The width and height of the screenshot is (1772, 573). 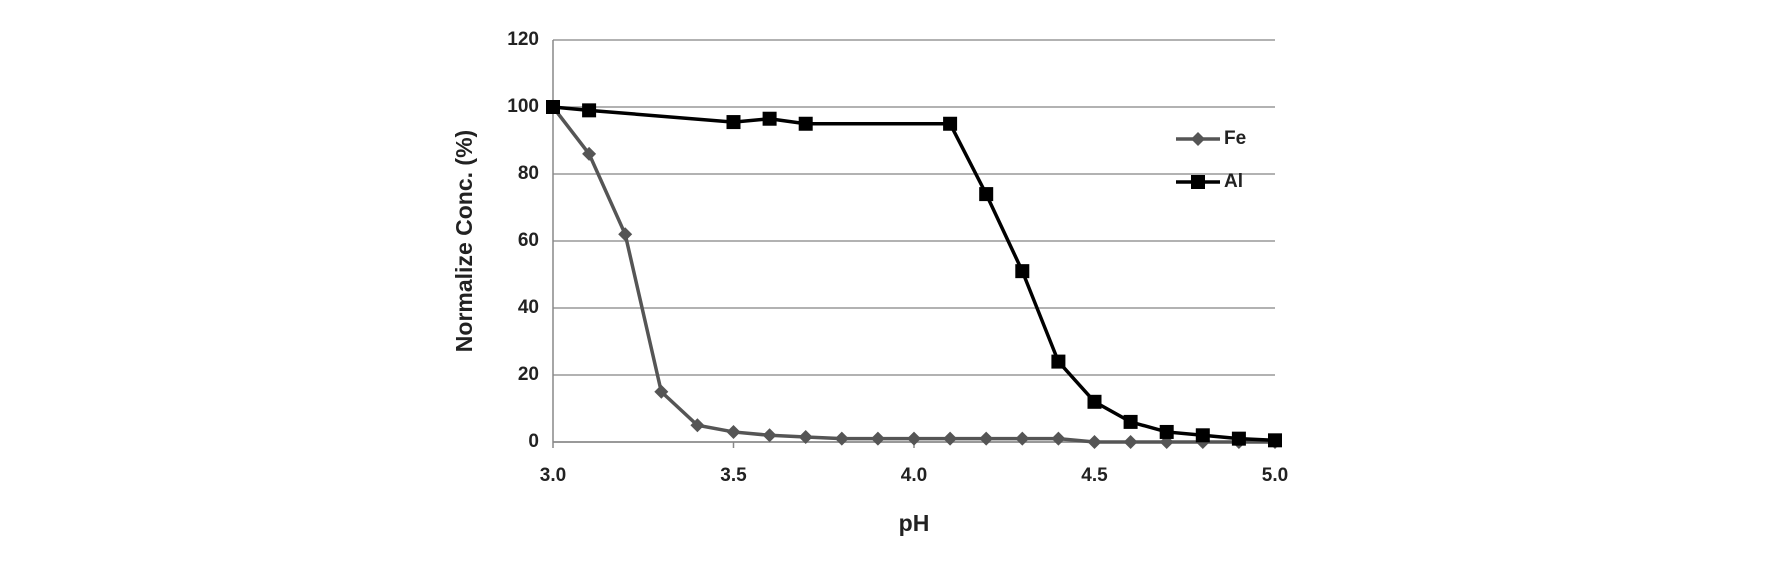 What do you see at coordinates (1235, 138) in the screenshot?
I see `legend-label: Fe` at bounding box center [1235, 138].